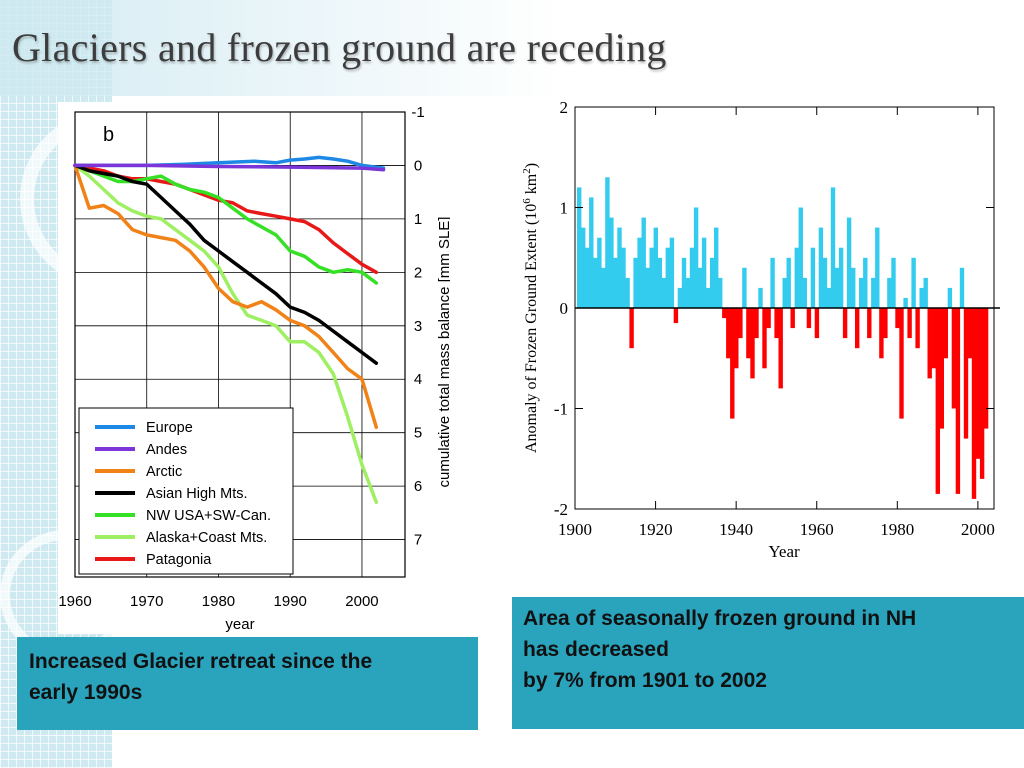 This screenshot has width=1024, height=768. I want to click on slide-title: Glaciers and frozen ground are receding, so click(339, 47).